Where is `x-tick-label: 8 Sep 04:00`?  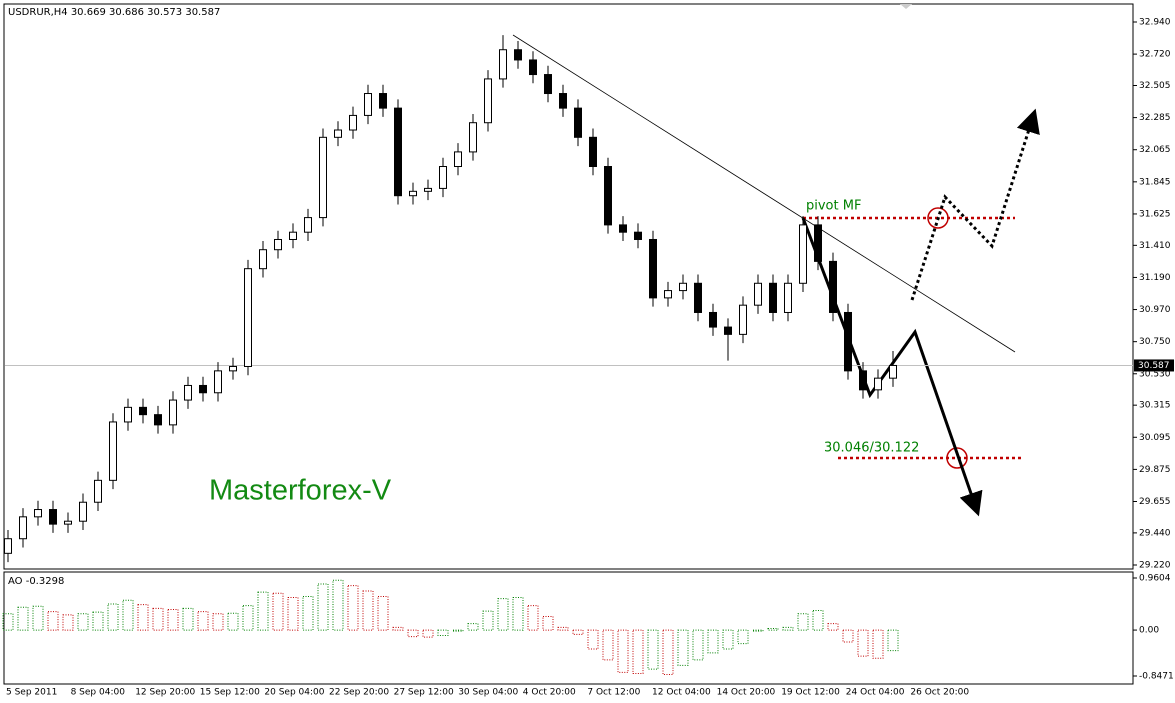
x-tick-label: 8 Sep 04:00 is located at coordinates (98, 693).